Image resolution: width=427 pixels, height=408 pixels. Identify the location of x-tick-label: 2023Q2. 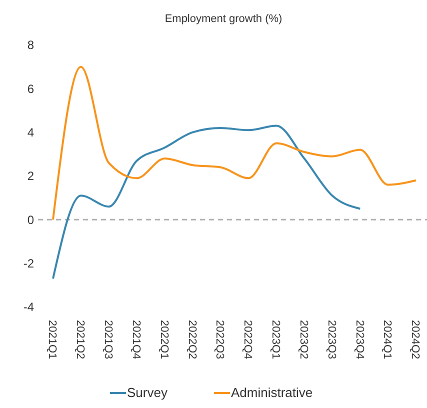
(303, 340).